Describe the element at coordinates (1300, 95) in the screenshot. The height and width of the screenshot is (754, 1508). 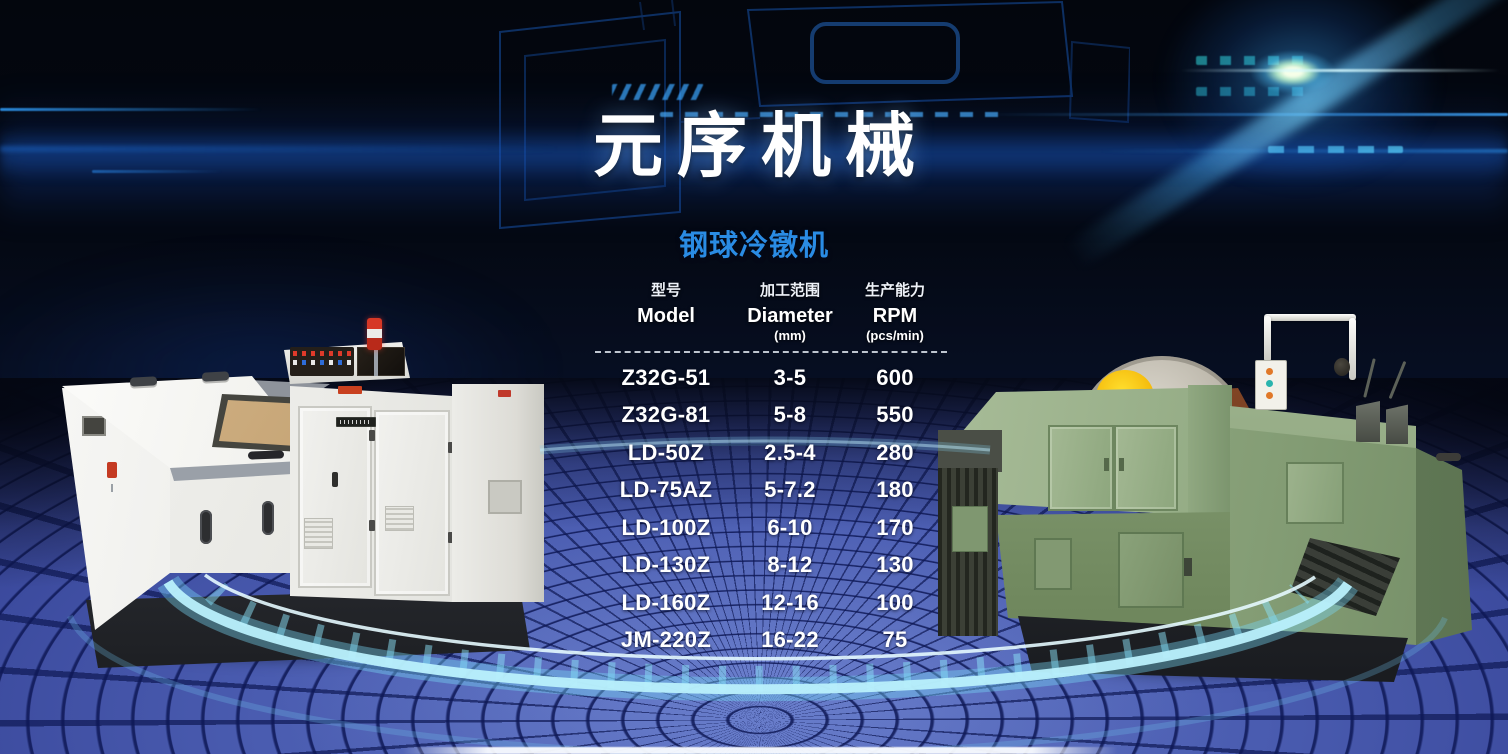
I see `lens-flare-glow` at that location.